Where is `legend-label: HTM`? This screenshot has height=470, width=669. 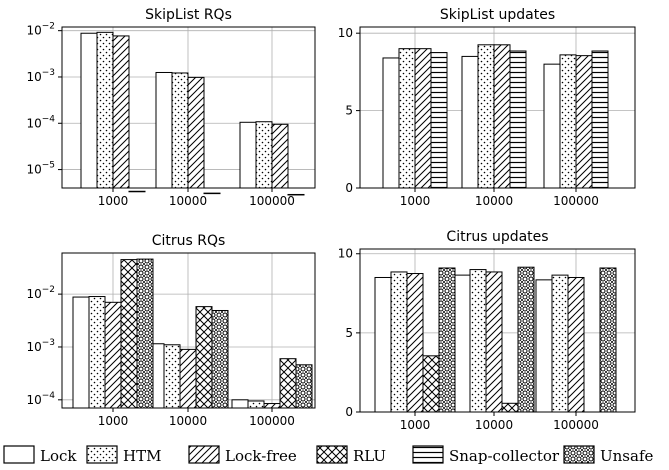 legend-label: HTM is located at coordinates (142, 456).